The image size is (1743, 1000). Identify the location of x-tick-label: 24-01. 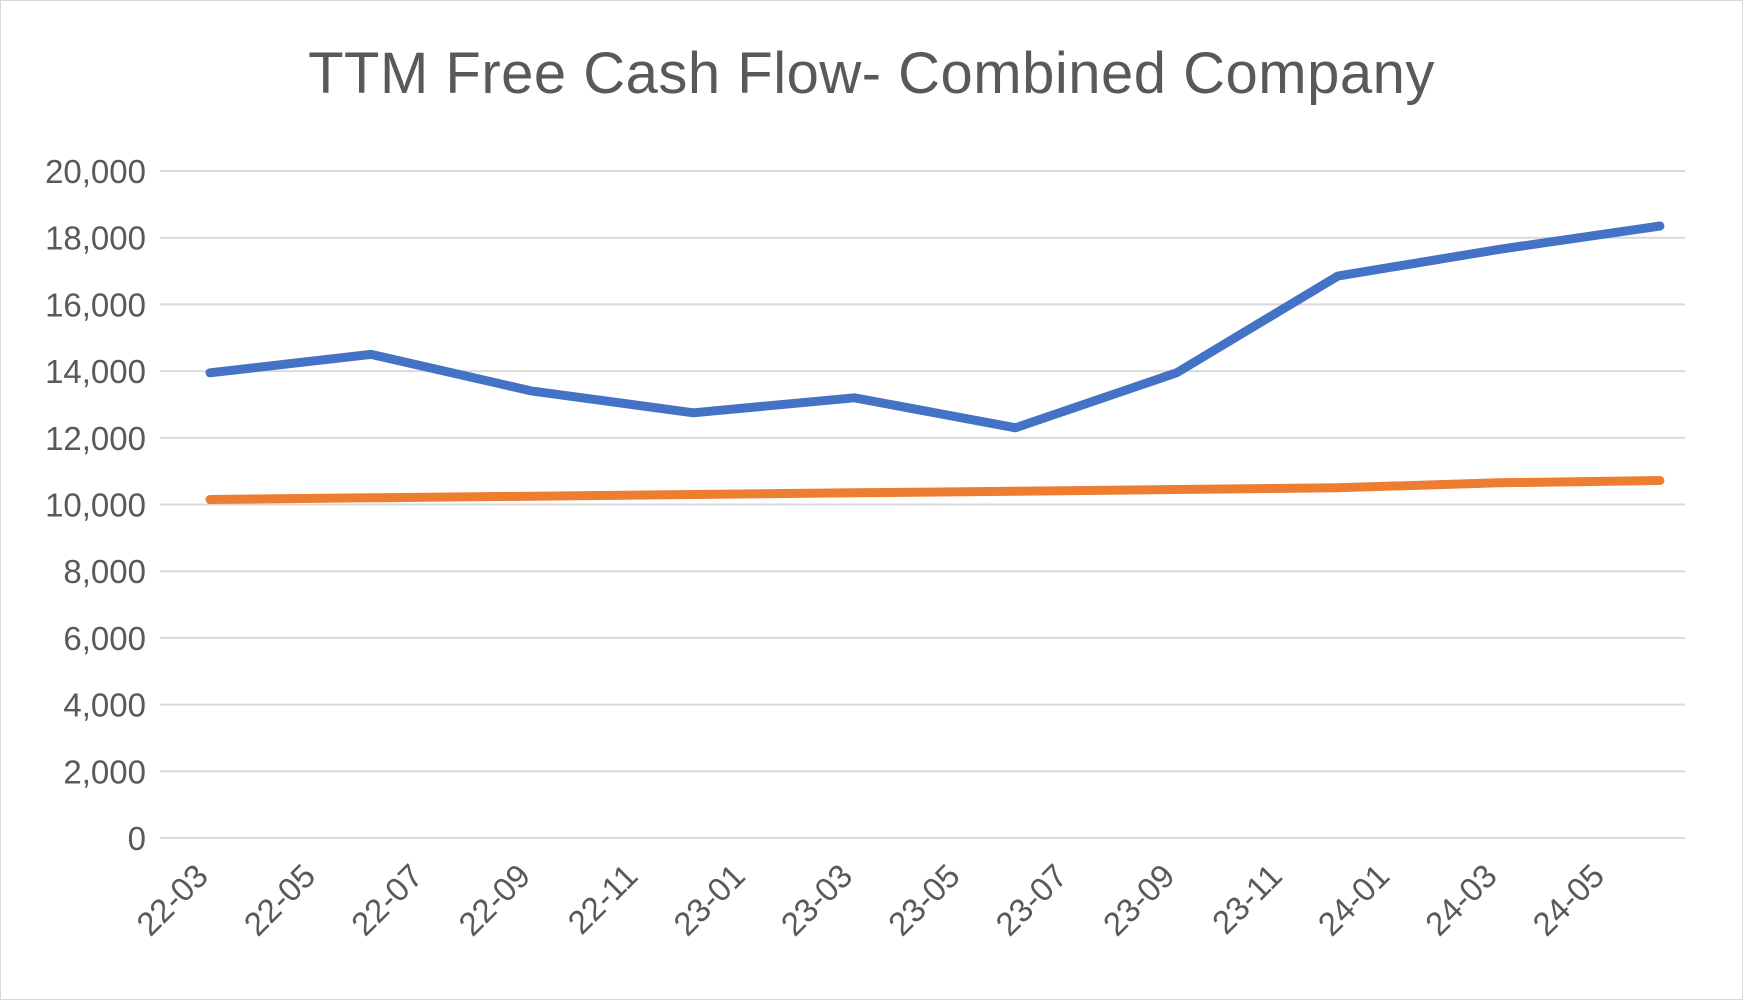
(1354, 900).